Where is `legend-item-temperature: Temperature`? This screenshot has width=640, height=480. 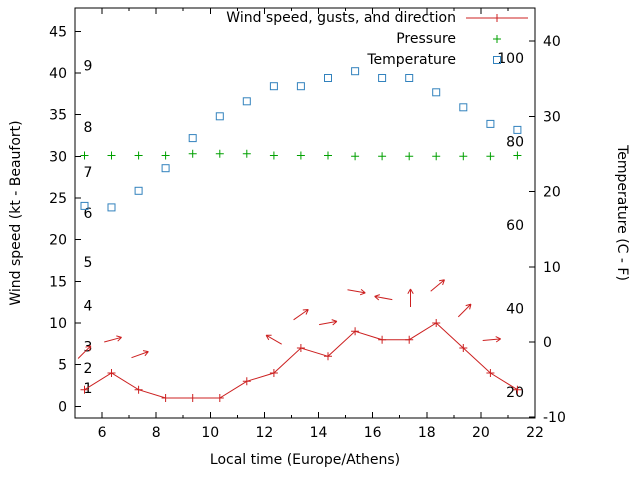
legend-item-temperature: Temperature is located at coordinates (378, 59).